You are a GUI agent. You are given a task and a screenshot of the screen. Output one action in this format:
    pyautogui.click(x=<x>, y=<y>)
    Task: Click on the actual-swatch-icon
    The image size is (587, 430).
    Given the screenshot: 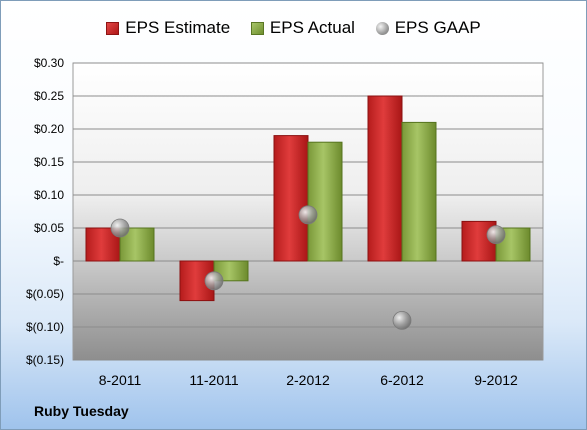 What is the action you would take?
    pyautogui.click(x=257, y=28)
    